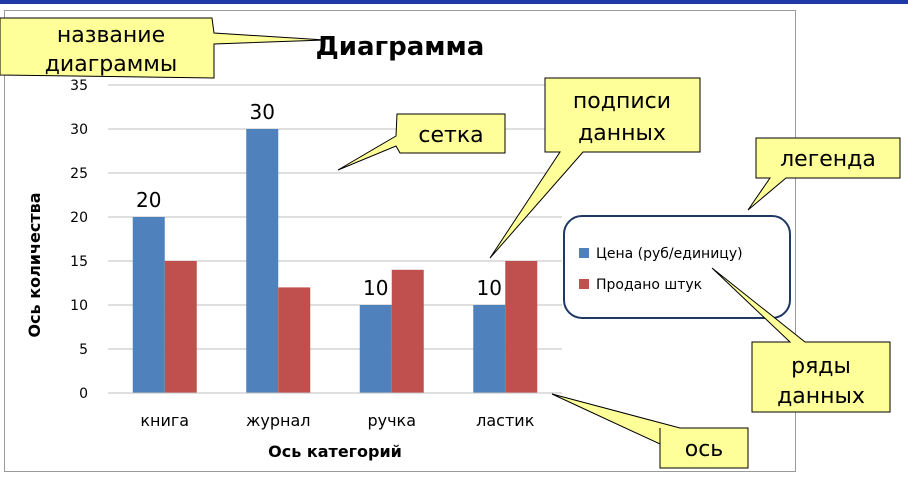  What do you see at coordinates (821, 366) in the screenshot?
I see `callout-series-line1: ряды` at bounding box center [821, 366].